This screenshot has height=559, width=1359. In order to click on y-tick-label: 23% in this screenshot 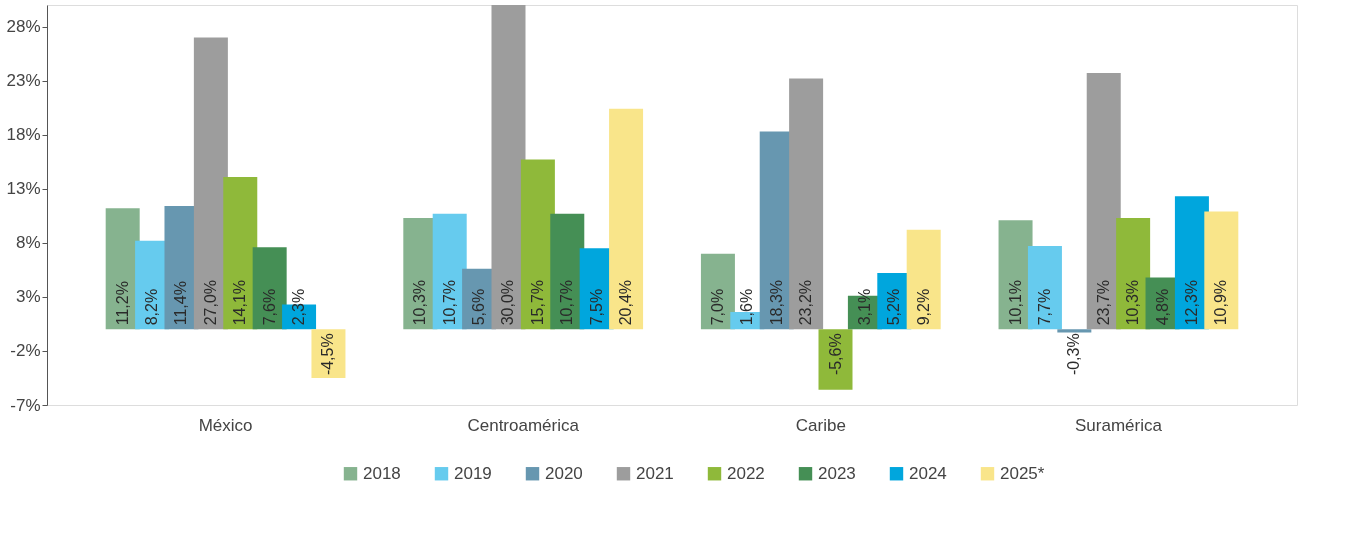, I will do `click(23, 81)`.